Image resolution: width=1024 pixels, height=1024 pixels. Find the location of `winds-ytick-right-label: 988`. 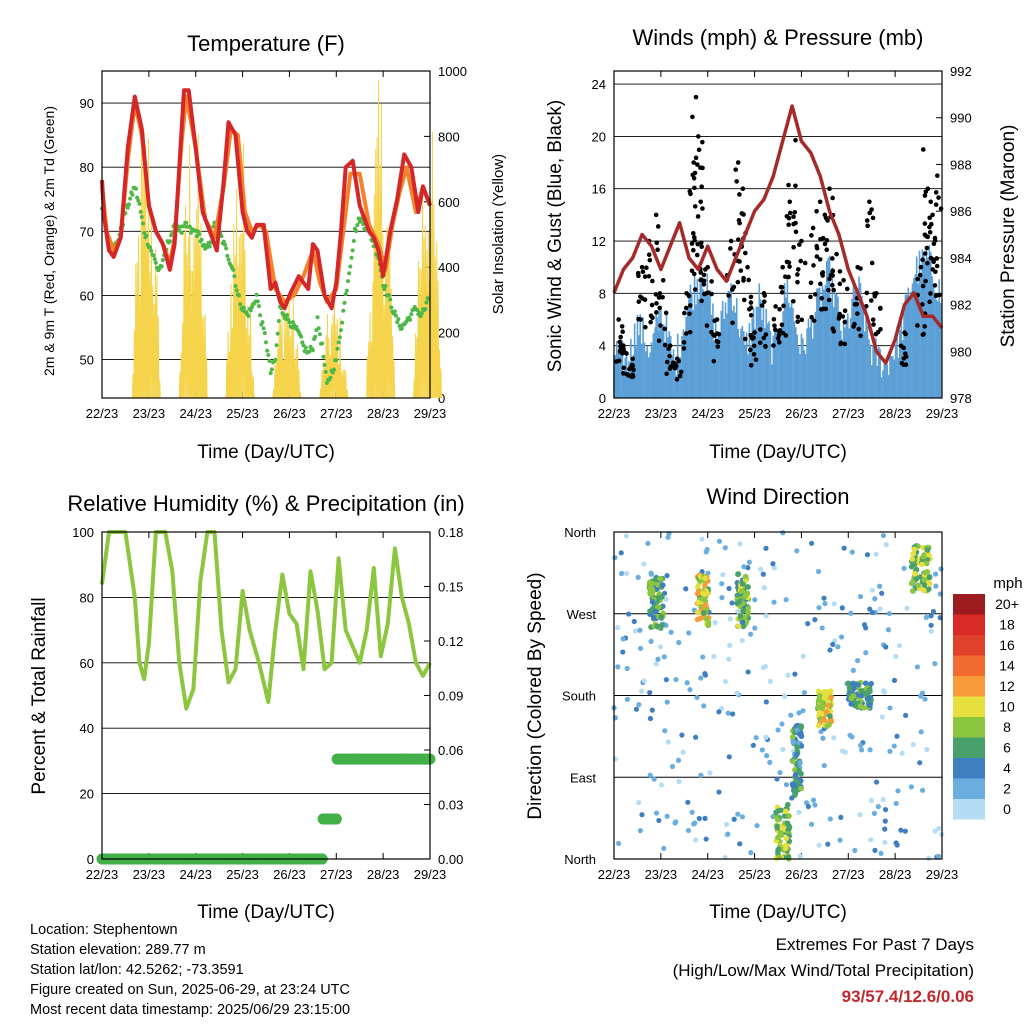

winds-ytick-right-label: 988 is located at coordinates (961, 164).